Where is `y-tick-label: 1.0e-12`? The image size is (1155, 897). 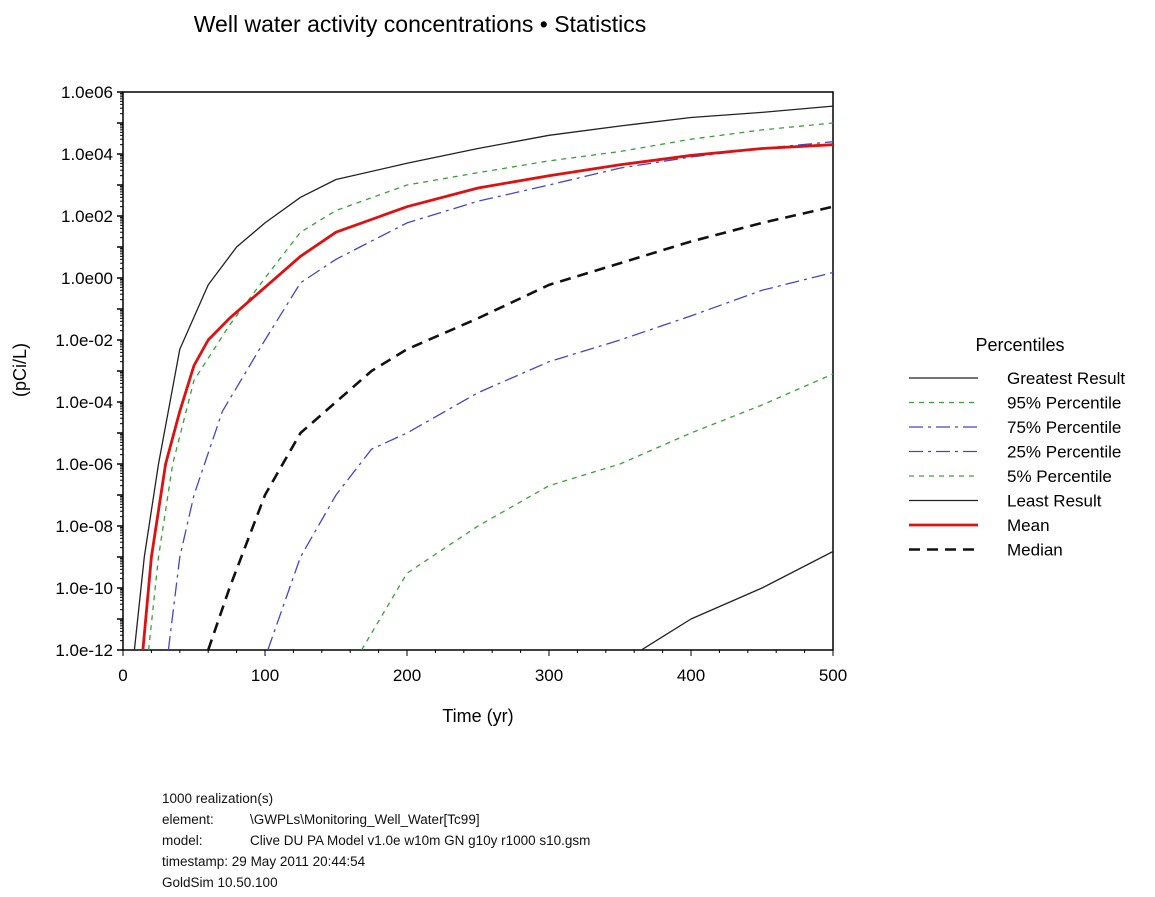
y-tick-label: 1.0e-12 is located at coordinates (84, 650).